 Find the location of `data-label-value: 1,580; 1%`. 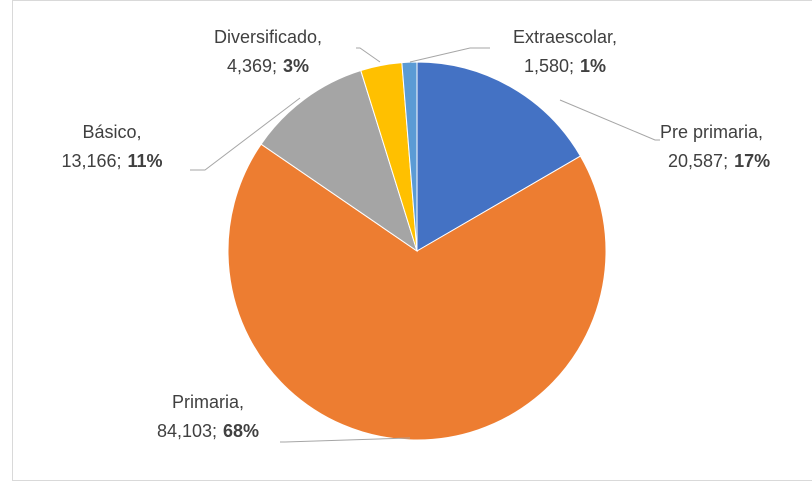

data-label-value: 1,580; 1% is located at coordinates (565, 66).